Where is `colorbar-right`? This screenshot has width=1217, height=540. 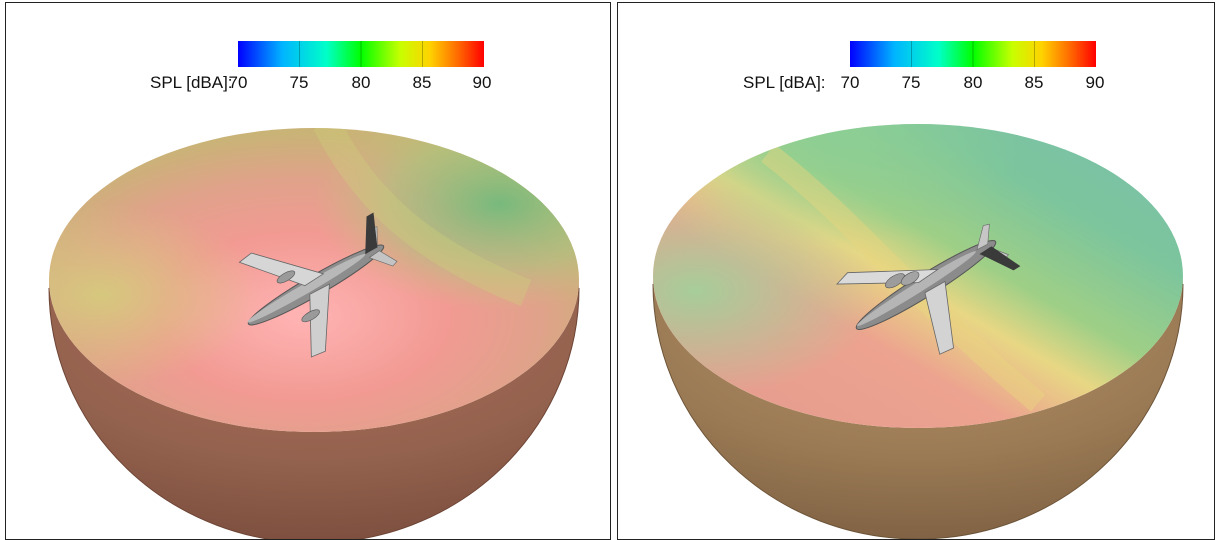
colorbar-right is located at coordinates (973, 54).